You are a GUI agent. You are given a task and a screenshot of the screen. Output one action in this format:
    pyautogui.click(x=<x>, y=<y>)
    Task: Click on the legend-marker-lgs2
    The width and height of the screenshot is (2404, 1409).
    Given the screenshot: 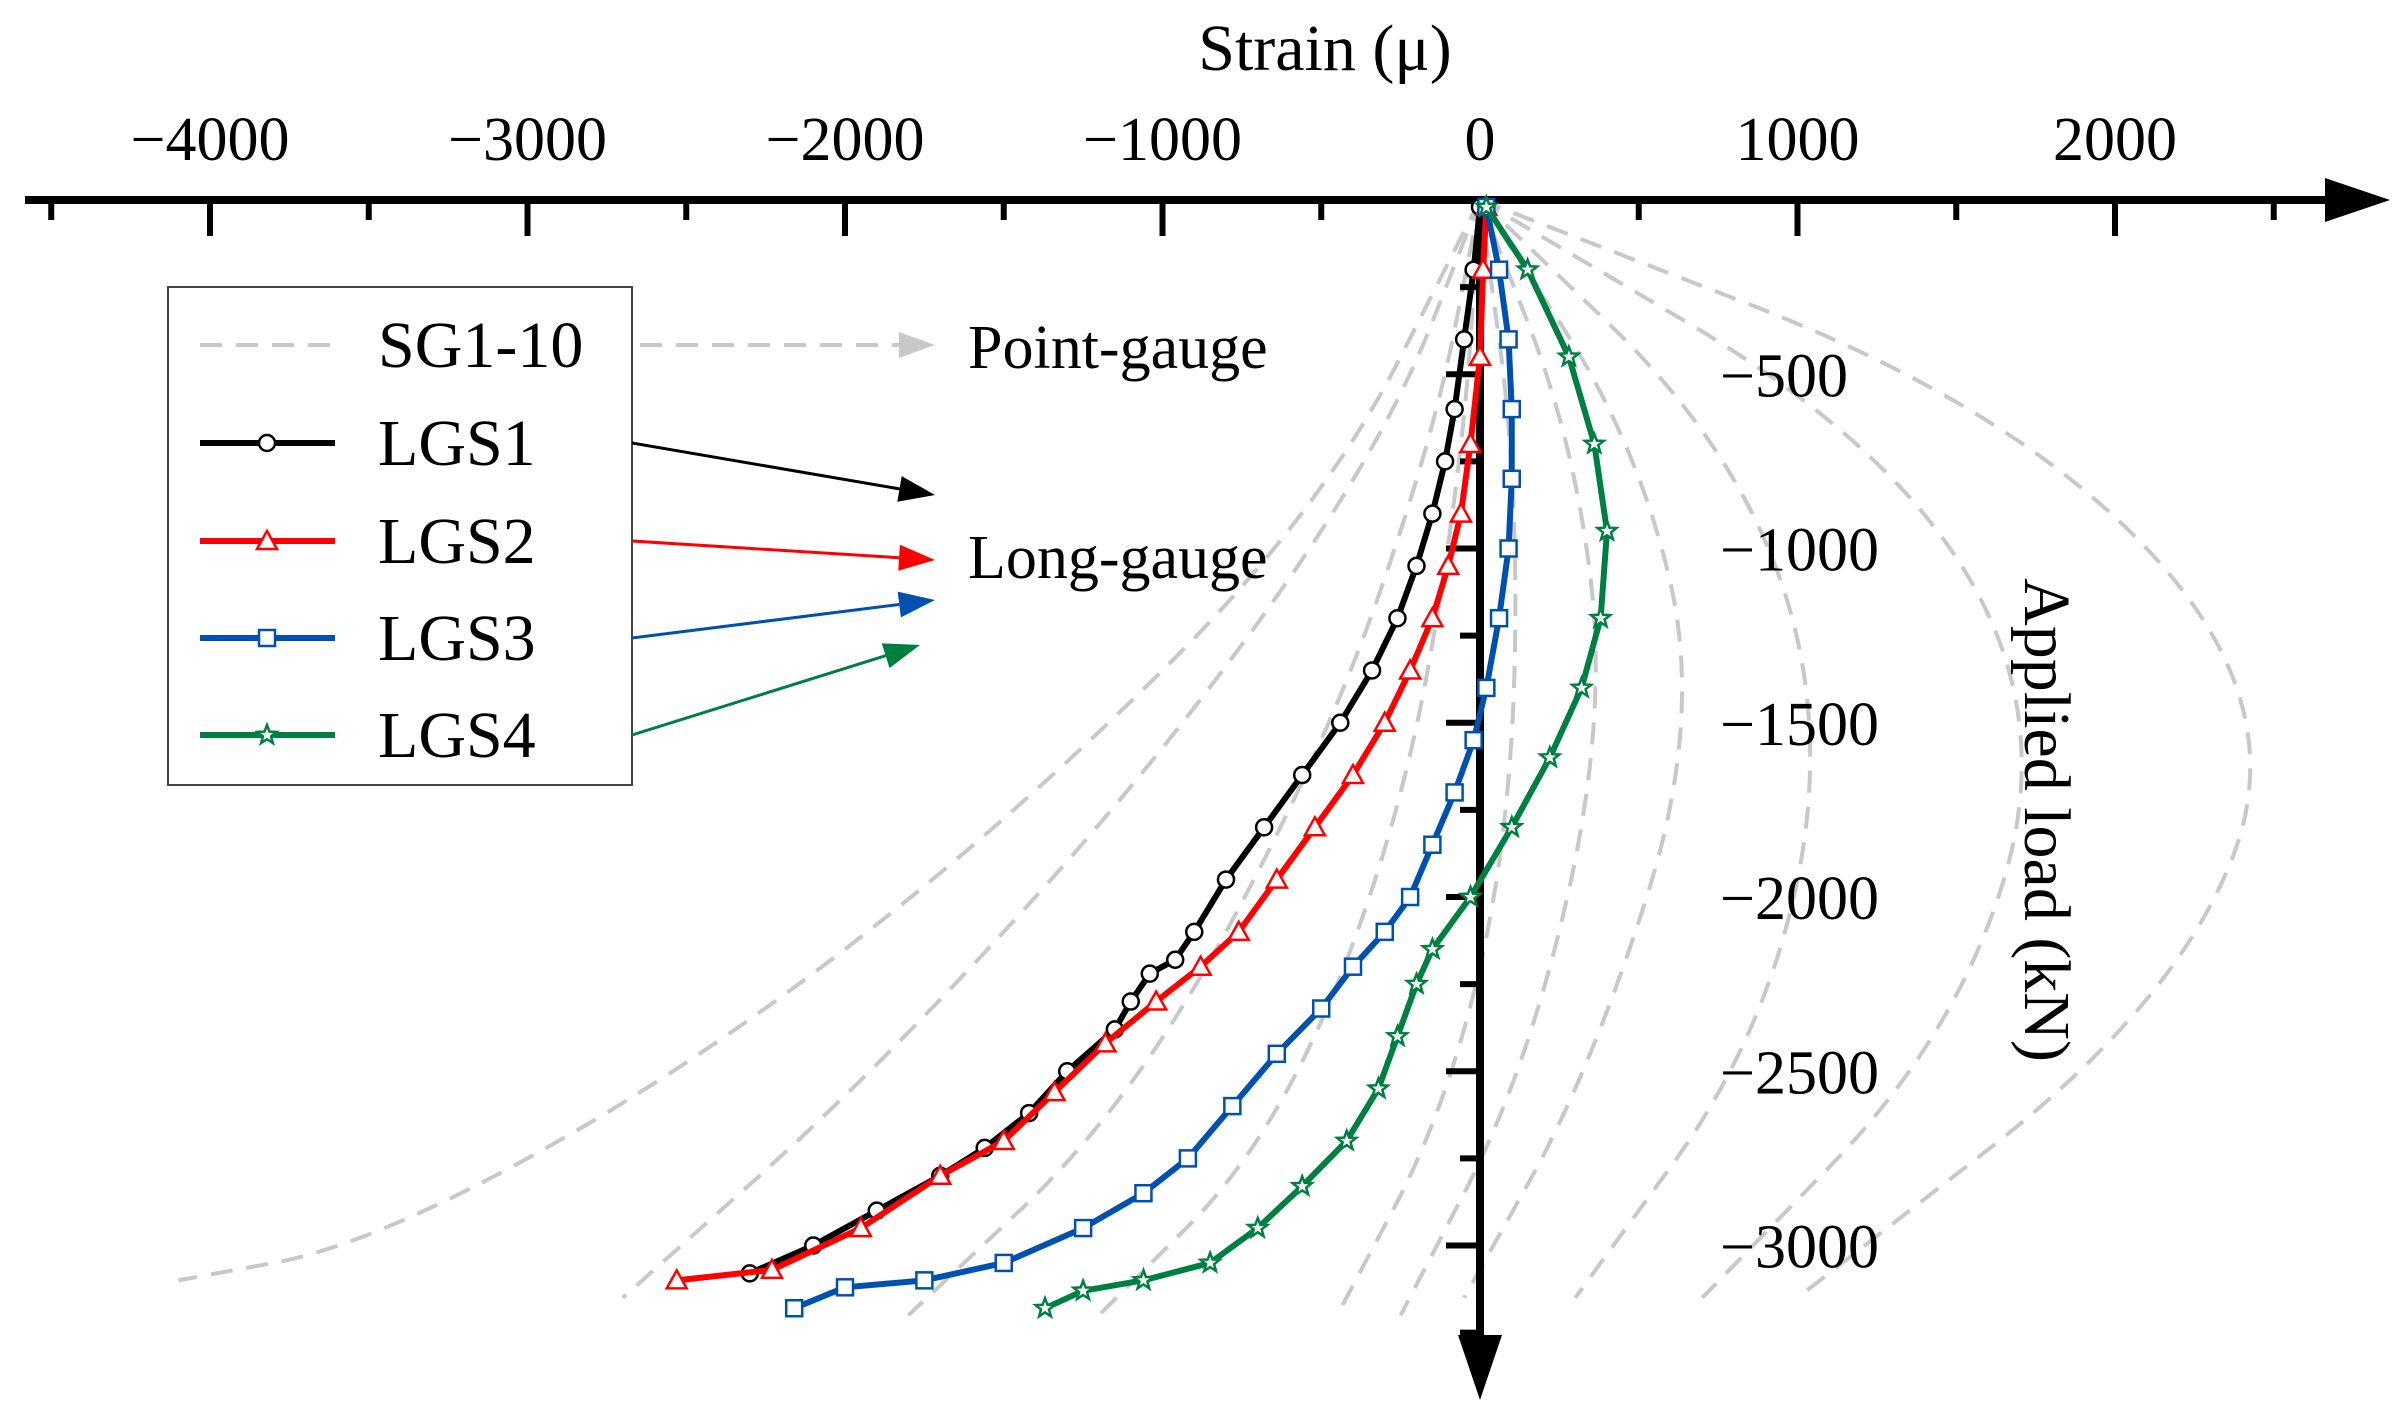 What is the action you would take?
    pyautogui.click(x=267, y=539)
    